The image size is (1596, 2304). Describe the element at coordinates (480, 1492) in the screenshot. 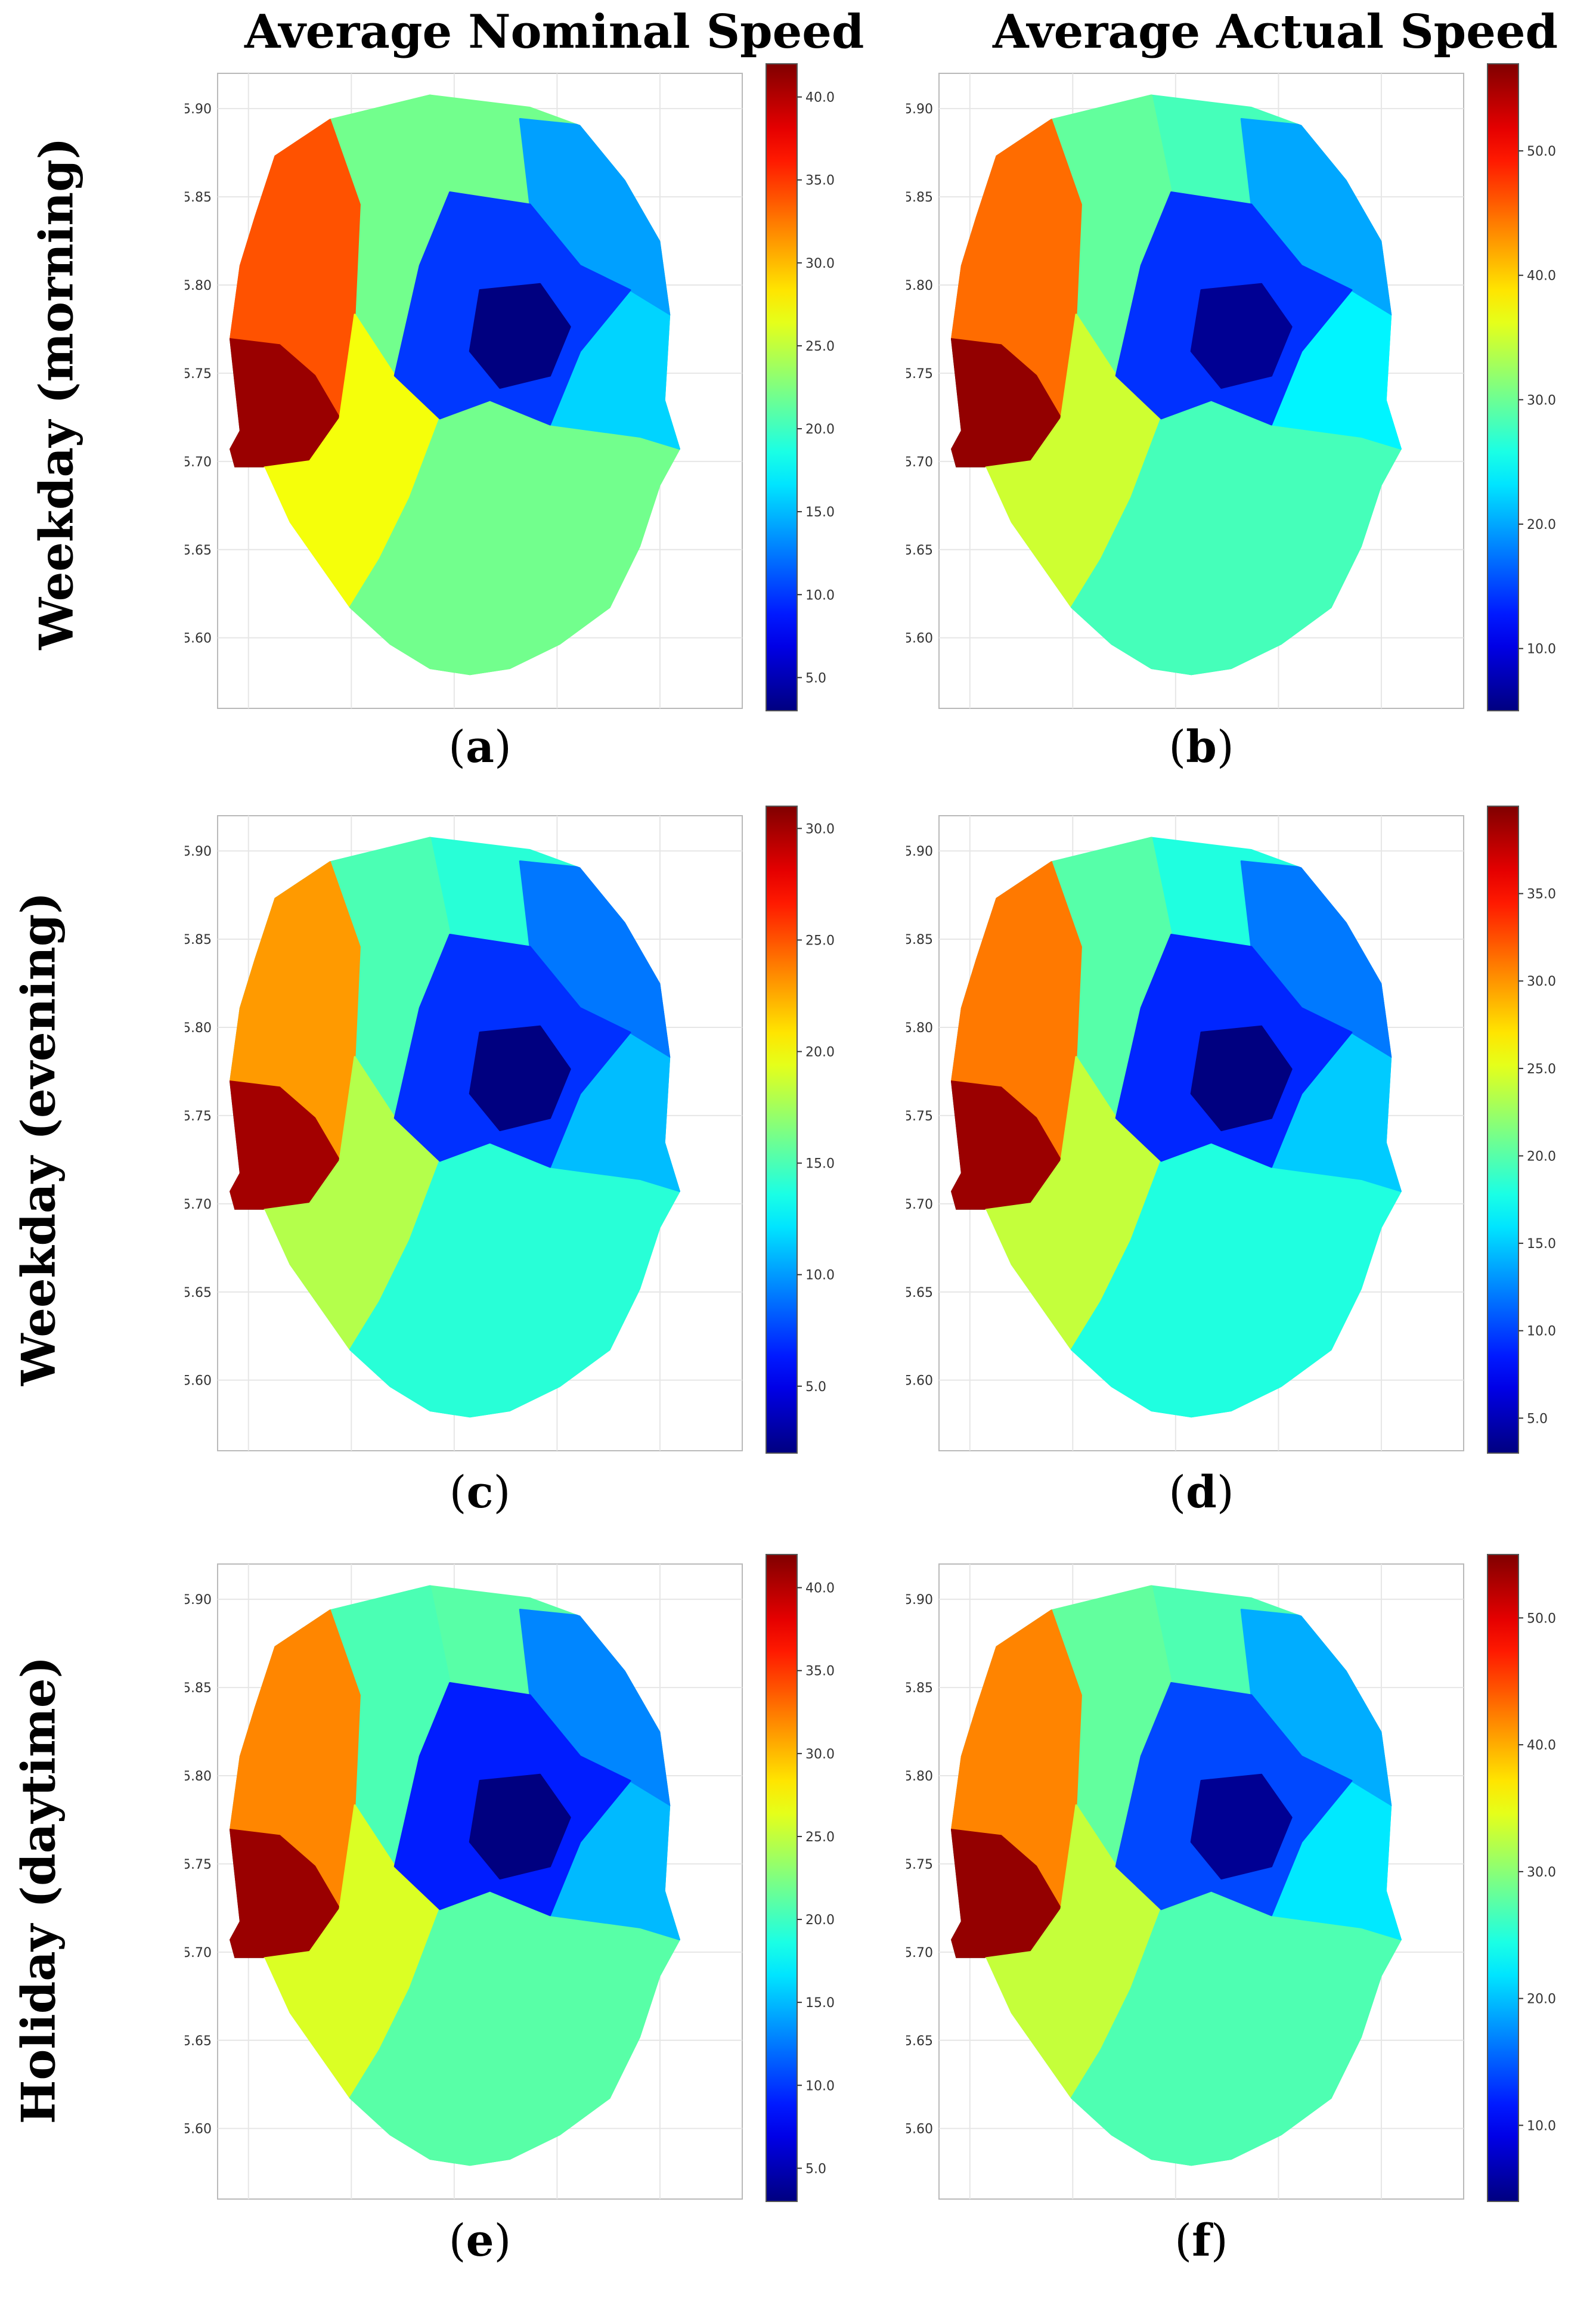

I see `panel-label-letter: c` at that location.